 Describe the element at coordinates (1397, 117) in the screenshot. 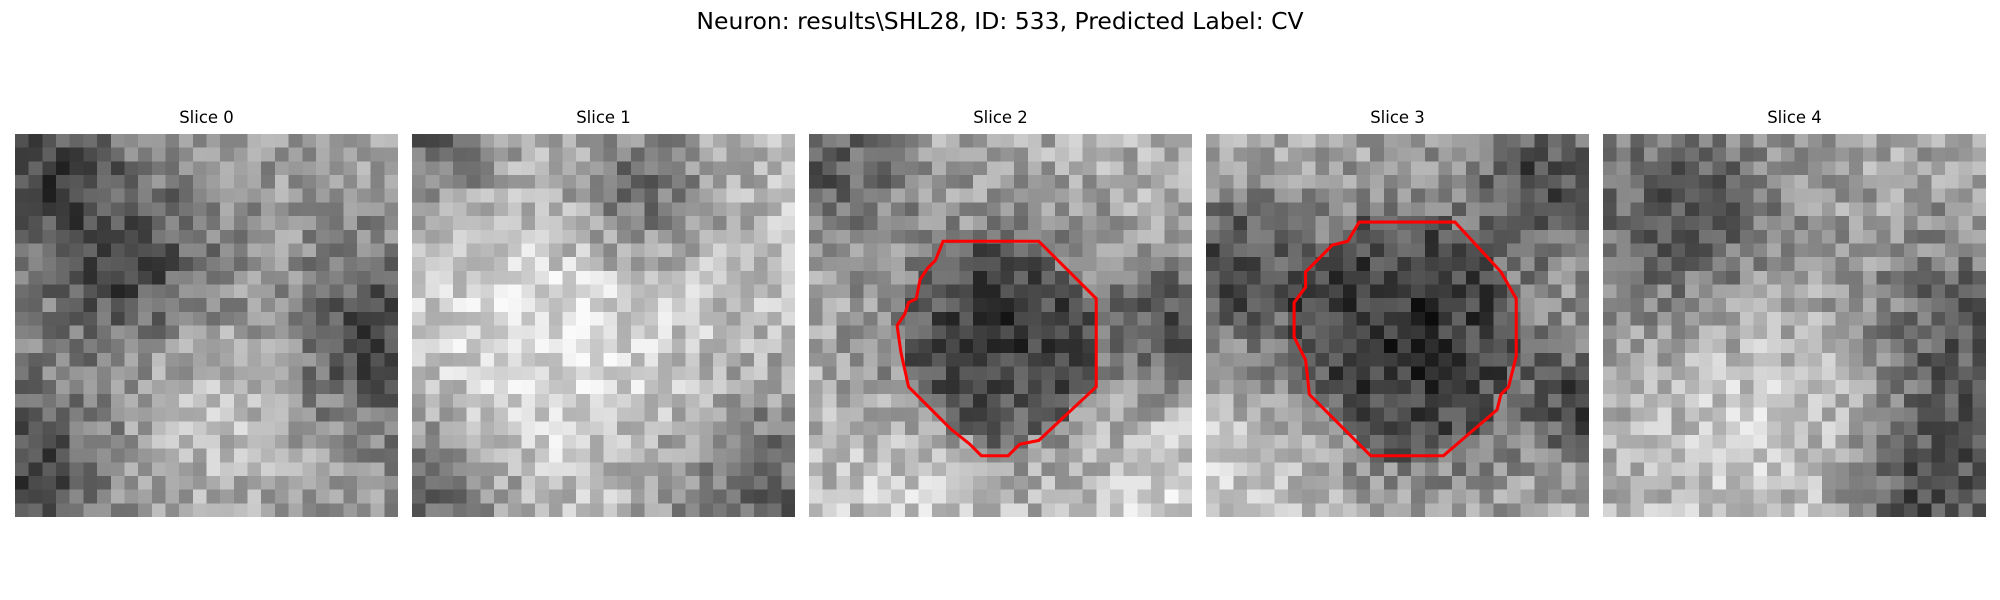

I see `slice-title: Slice 3` at that location.